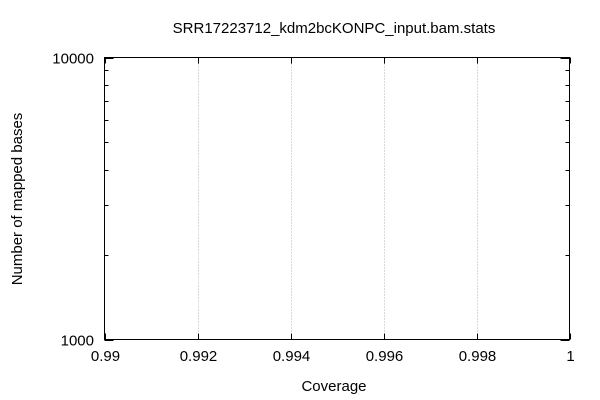 This screenshot has width=600, height=400. I want to click on x-tick-label: 1, so click(570, 356).